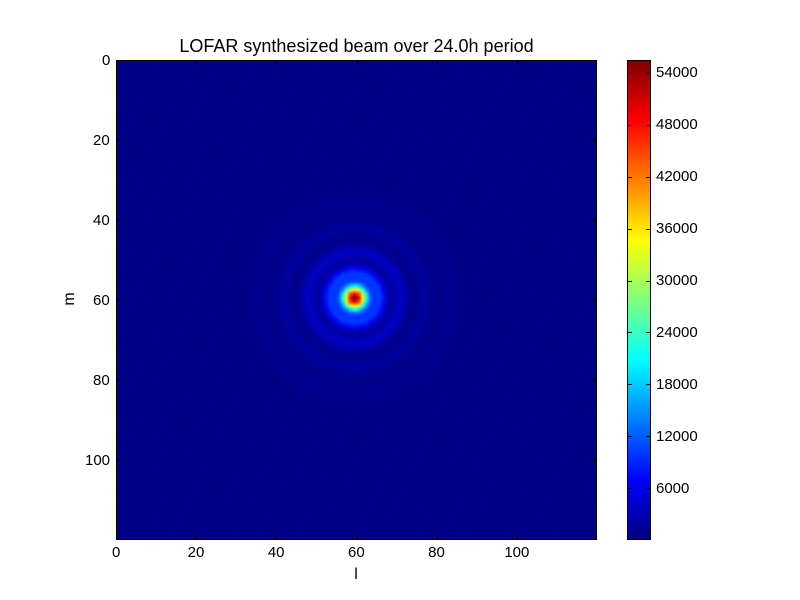 This screenshot has height=600, width=800. Describe the element at coordinates (101, 220) in the screenshot. I see `y-tick-label: 40` at that location.